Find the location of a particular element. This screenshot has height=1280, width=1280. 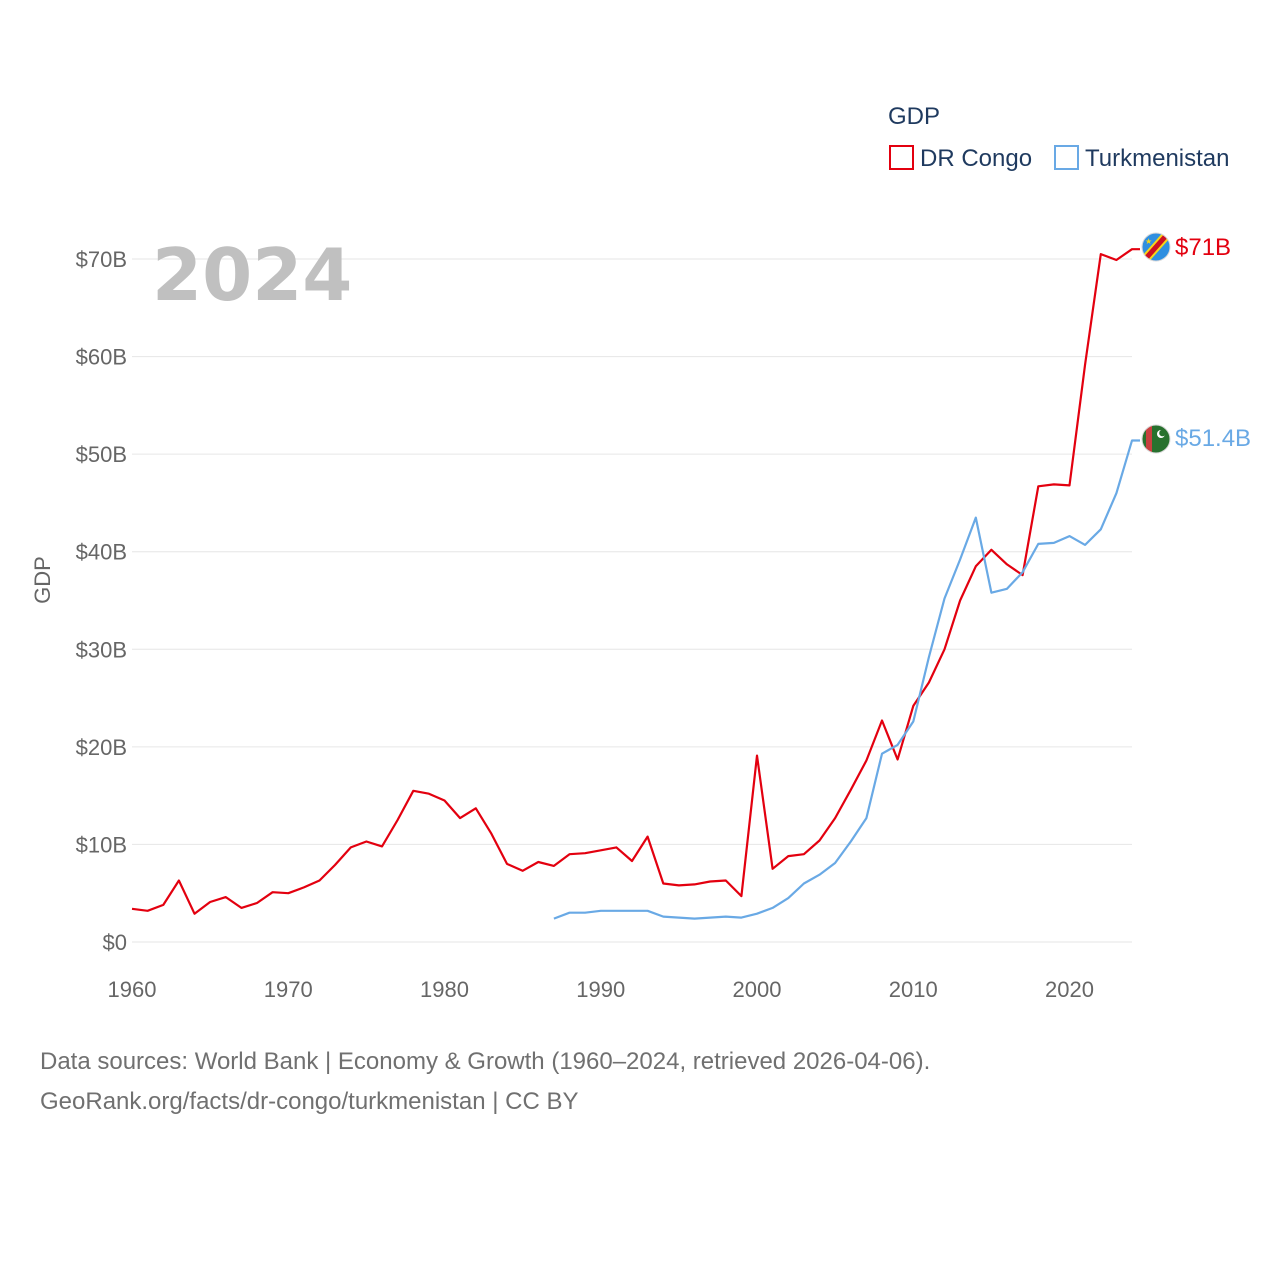

x-tick-label: 1990 is located at coordinates (600, 989).